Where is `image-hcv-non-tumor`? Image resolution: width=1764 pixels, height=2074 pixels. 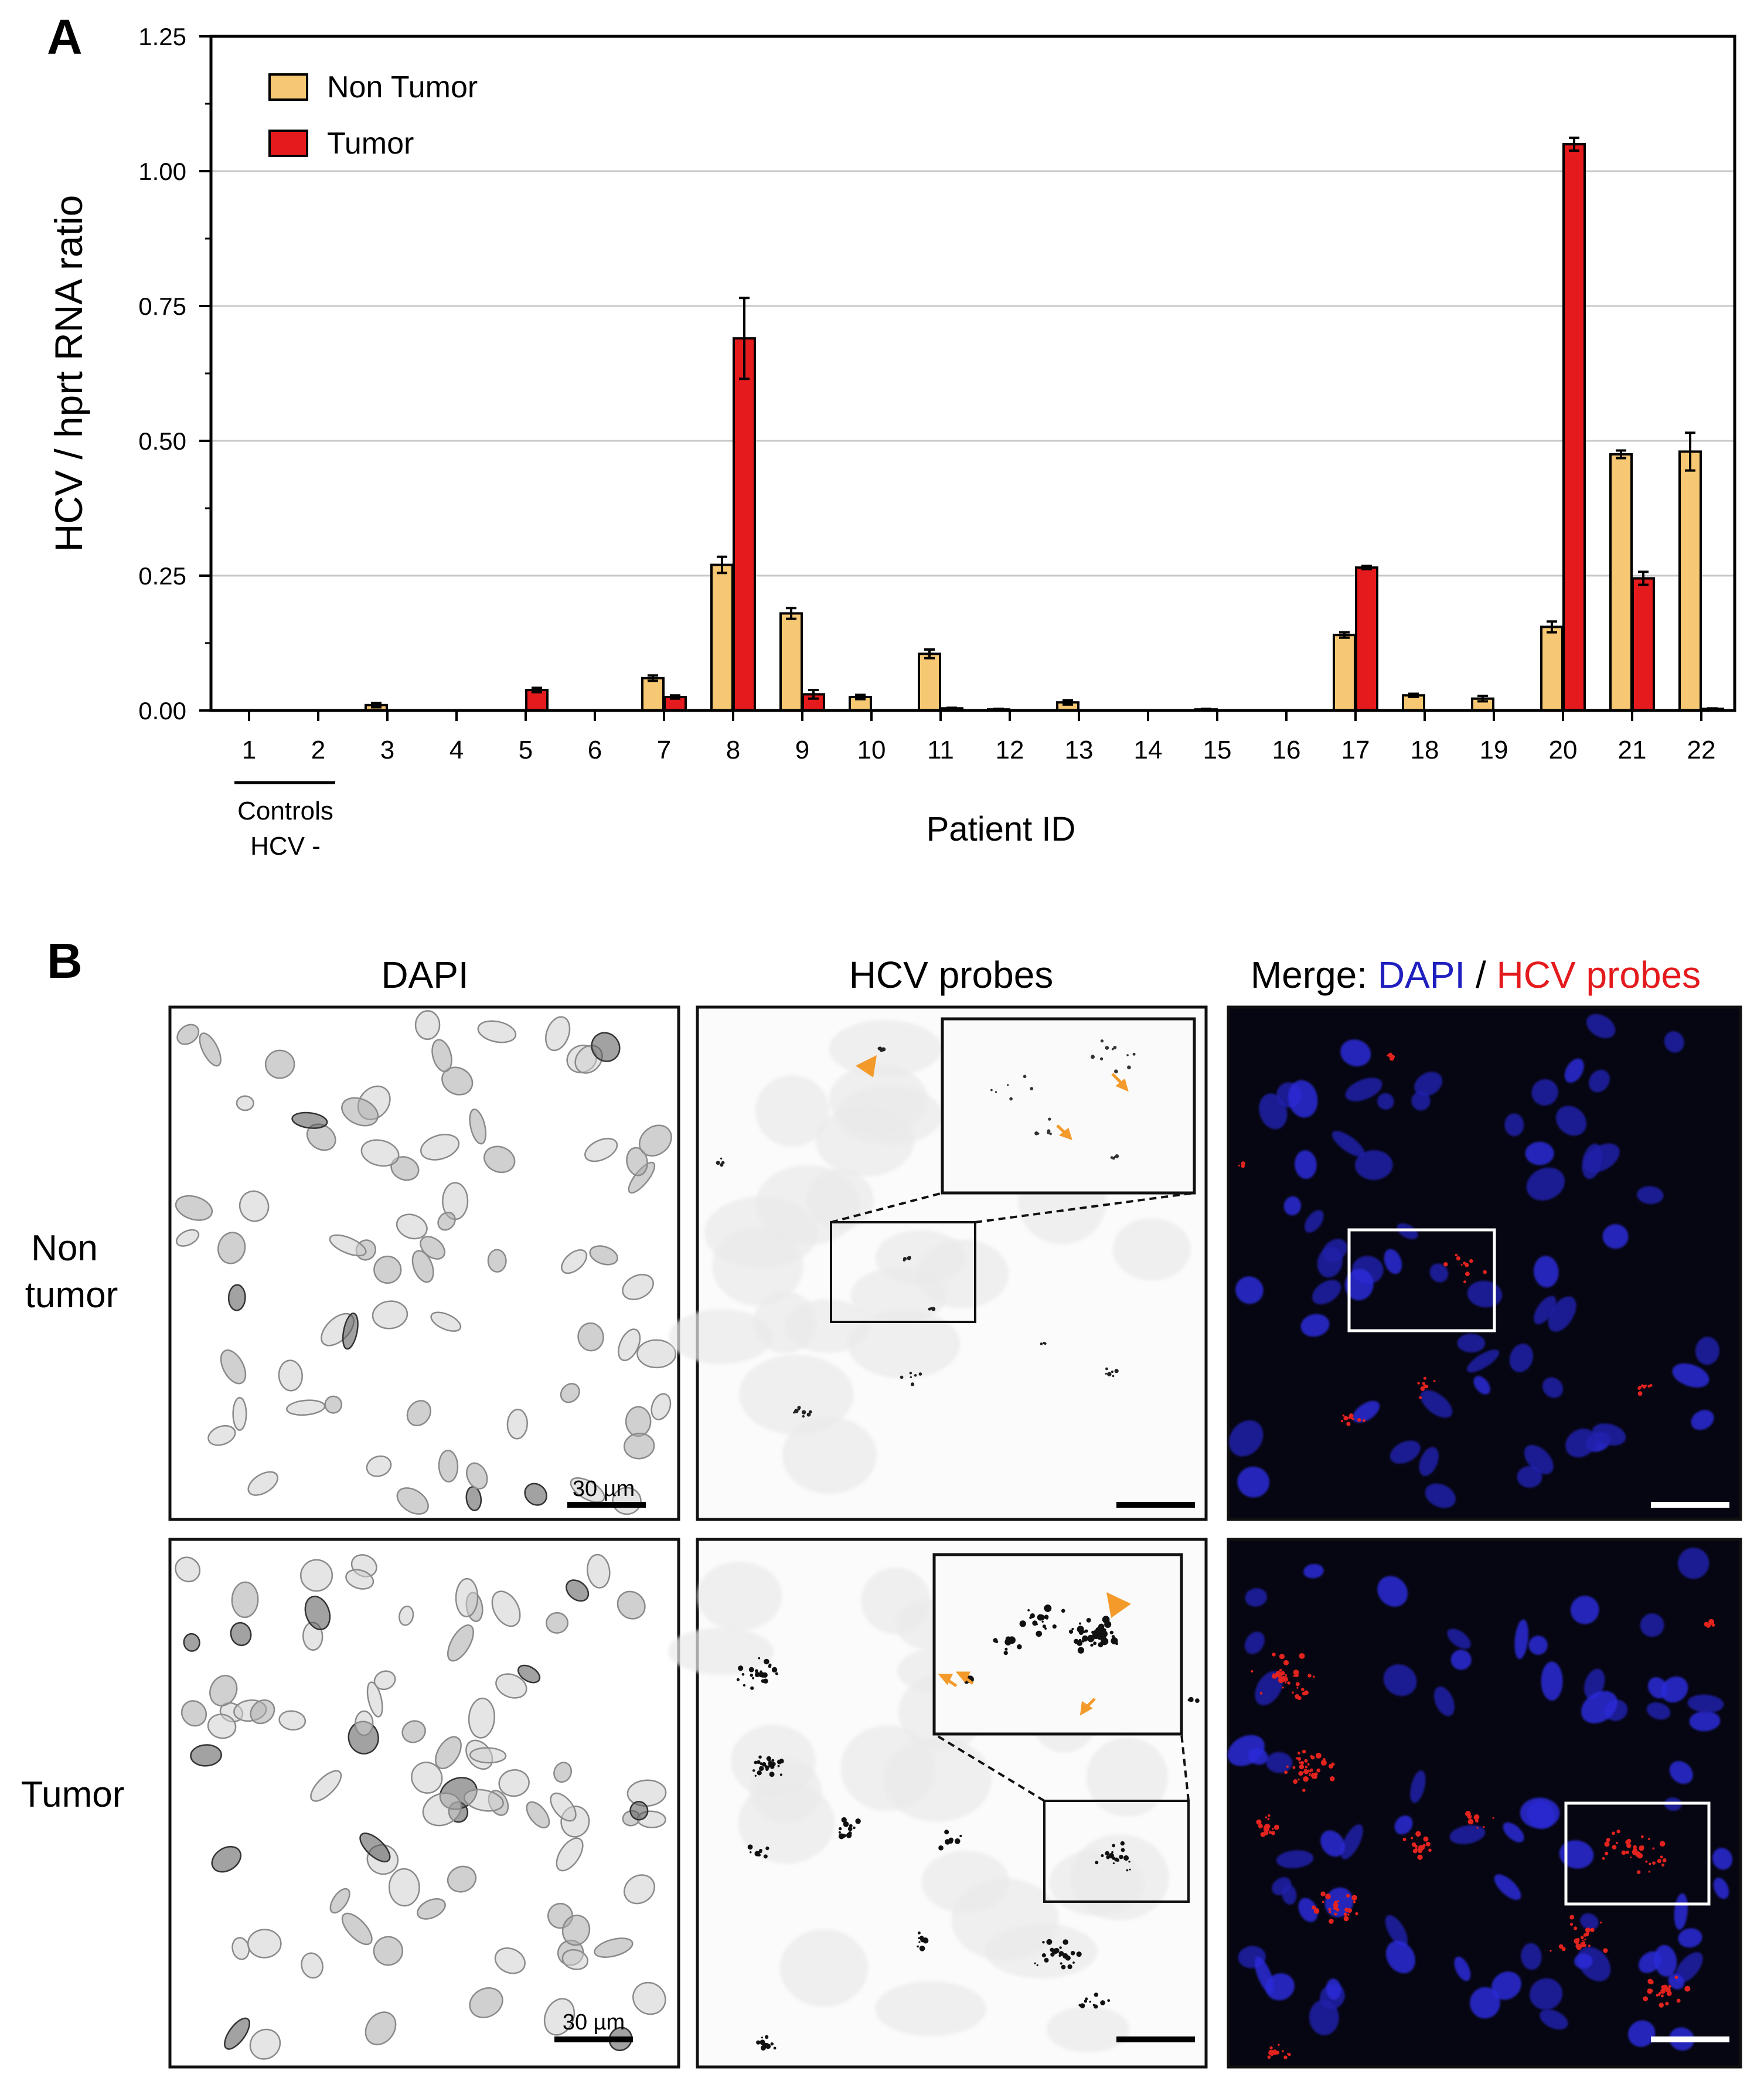 image-hcv-non-tumor is located at coordinates (938, 1263).